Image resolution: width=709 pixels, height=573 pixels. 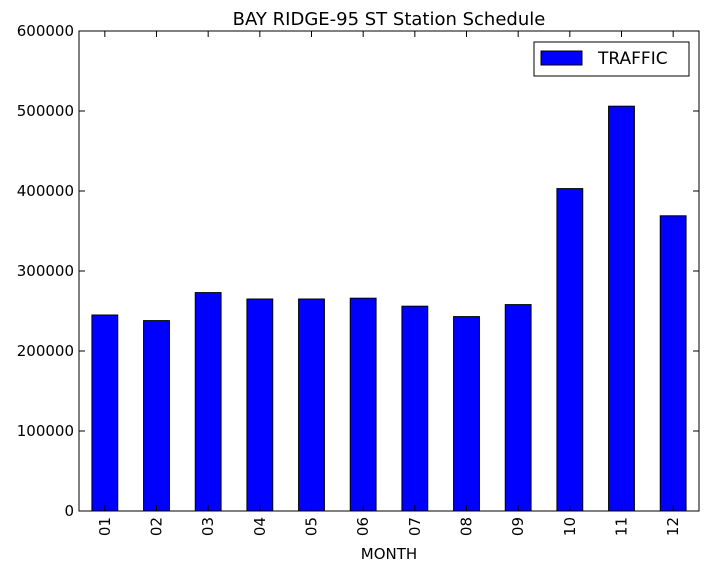 What do you see at coordinates (673, 526) in the screenshot?
I see `x-tick-label-12: 12` at bounding box center [673, 526].